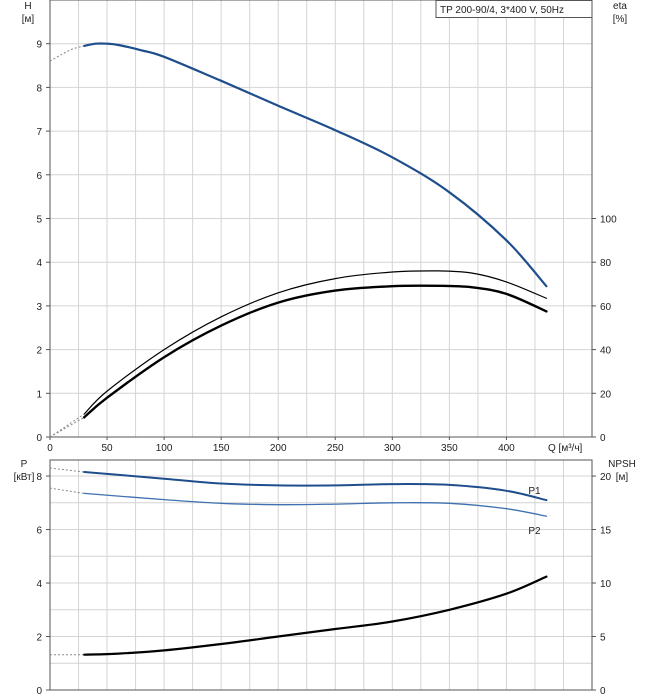 Image resolution: width=658 pixels, height=700 pixels. I want to click on series-label-P2: P2, so click(534, 531).